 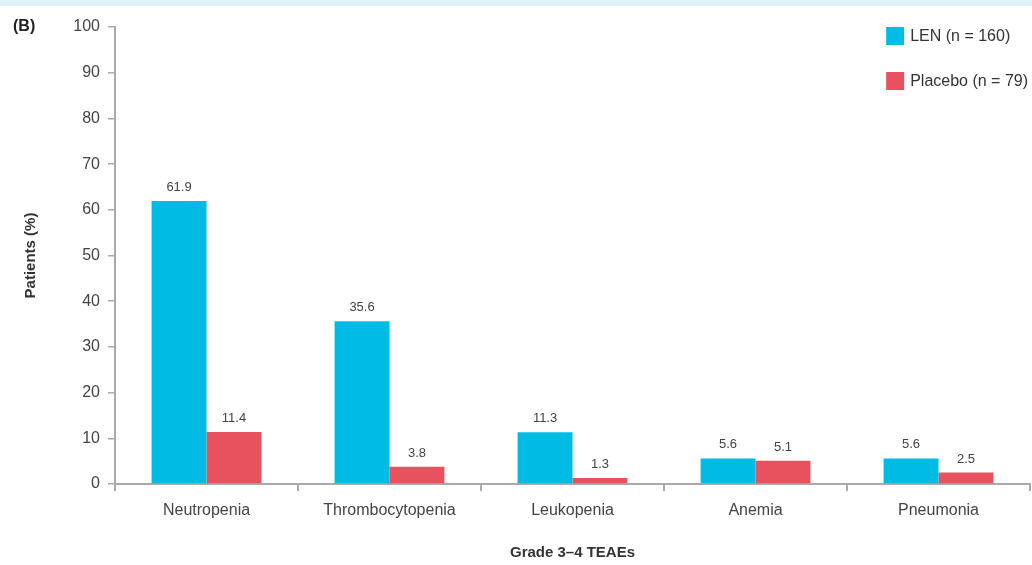 I want to click on y-tick-label: 100, so click(x=87, y=26).